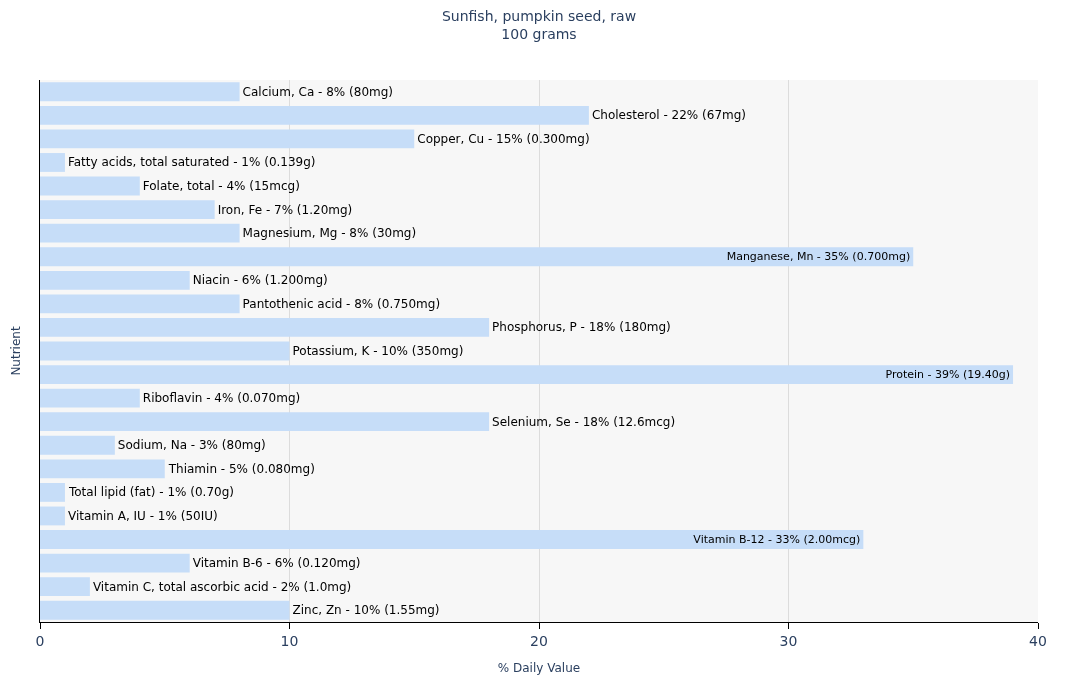 This screenshot has height=684, width=1078. What do you see at coordinates (191, 162) in the screenshot?
I see `y-tick-label: Fatty acids, total saturated - 1% (0.139g)` at bounding box center [191, 162].